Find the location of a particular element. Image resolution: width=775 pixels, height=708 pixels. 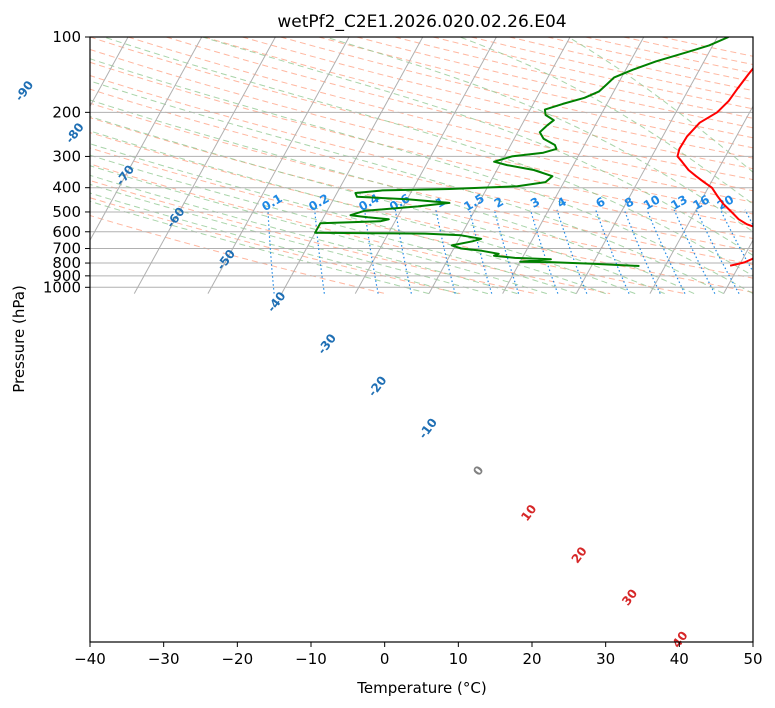

x-tick-label: 50 is located at coordinates (752, 659).